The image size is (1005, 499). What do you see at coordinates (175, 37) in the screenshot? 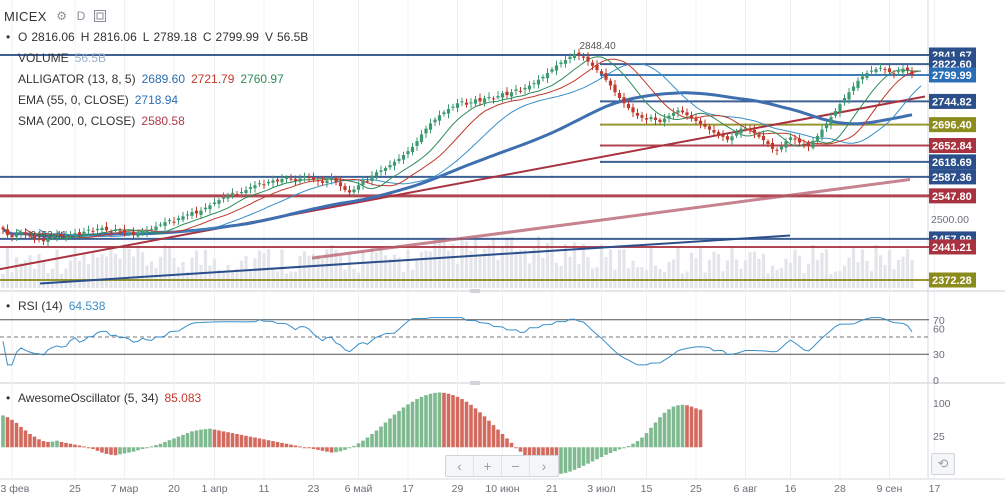
I see `low-value: 2789.18` at bounding box center [175, 37].